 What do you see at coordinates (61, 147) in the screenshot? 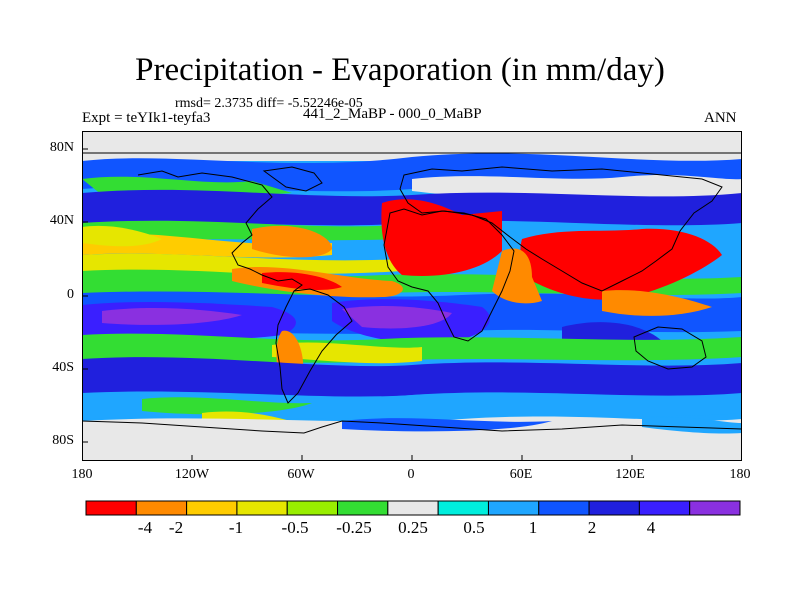
I see `lat-tick-80n: 80N` at bounding box center [61, 147].